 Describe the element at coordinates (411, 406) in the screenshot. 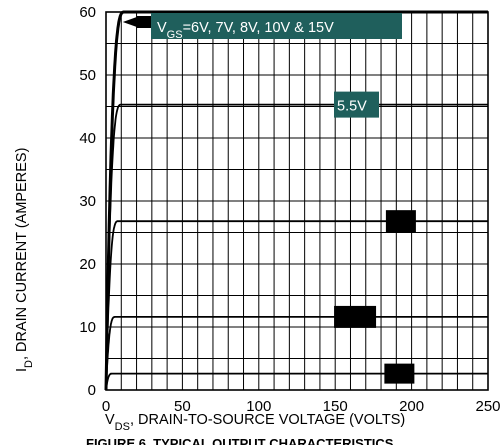

I see `x-tick-label: 200` at that location.